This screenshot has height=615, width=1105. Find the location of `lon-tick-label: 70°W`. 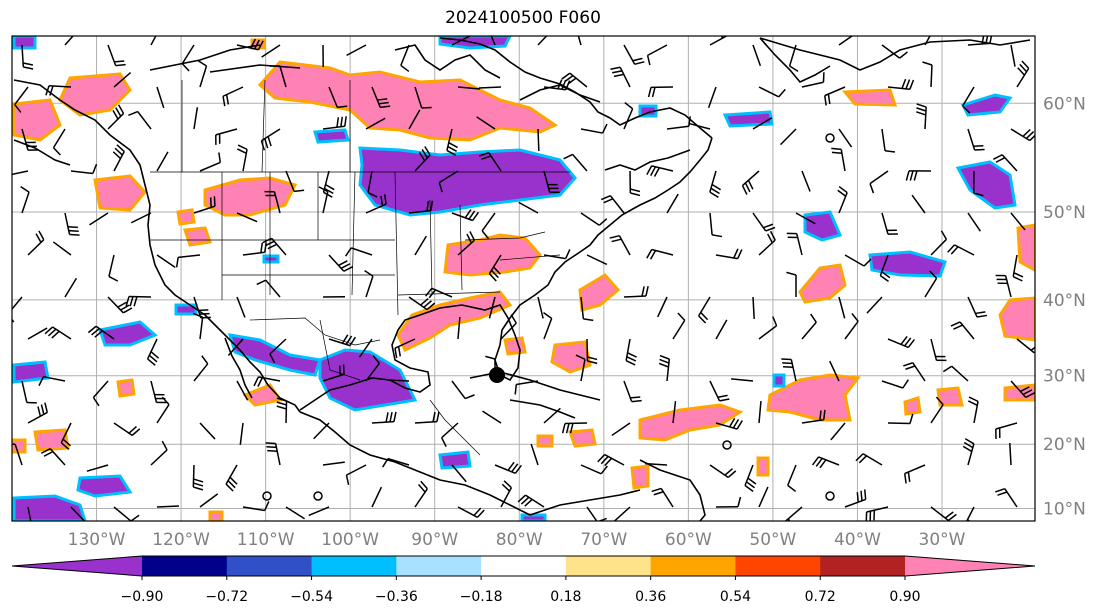

lon-tick-label: 70°W is located at coordinates (603, 540).